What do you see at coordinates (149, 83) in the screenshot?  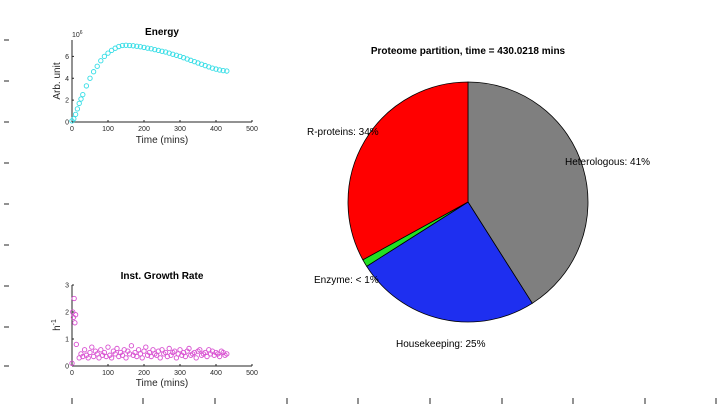 I see `energy-points` at bounding box center [149, 83].